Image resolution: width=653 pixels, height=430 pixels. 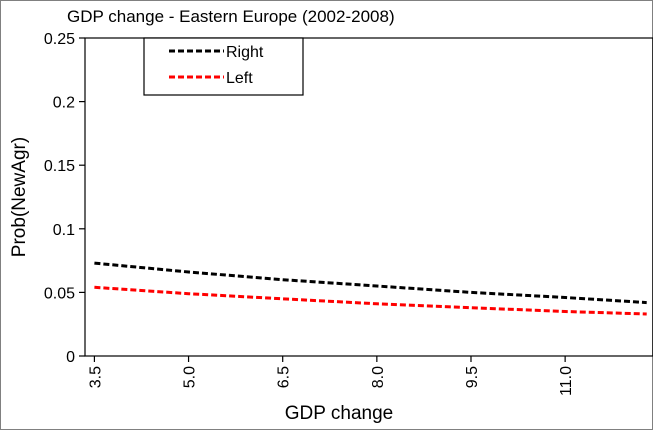 I want to click on y-tick-label: 0.2, so click(x=64, y=103).